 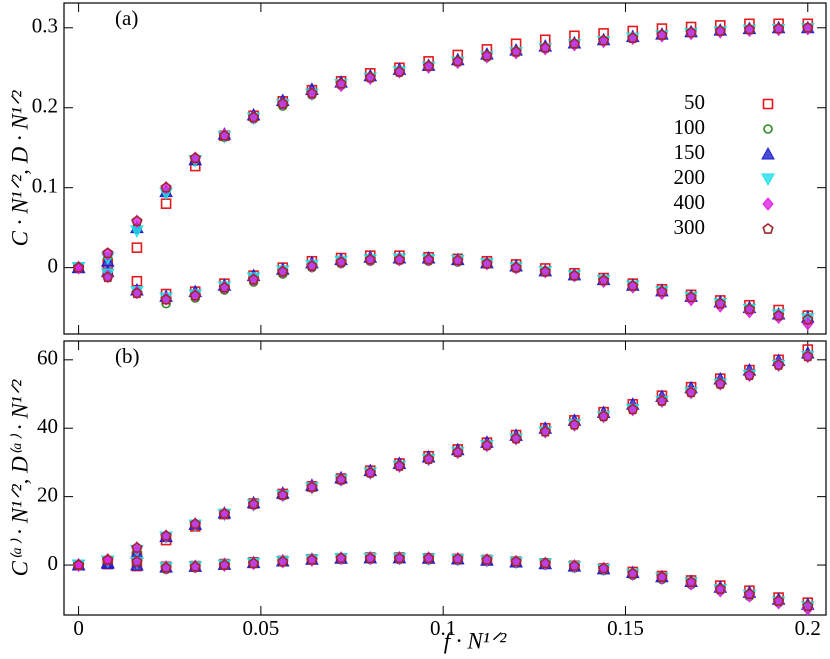 What do you see at coordinates (47, 426) in the screenshot?
I see `y-tick-label: 40` at bounding box center [47, 426].